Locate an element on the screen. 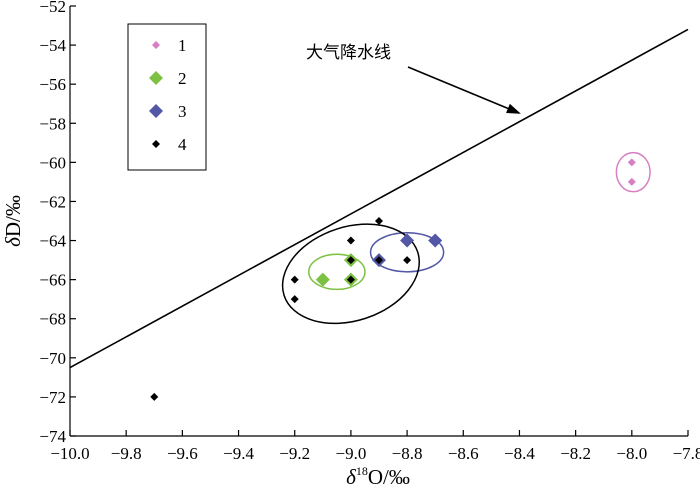 Image resolution: width=700 pixels, height=493 pixels. y-tick-label: −58 is located at coordinates (52, 123).